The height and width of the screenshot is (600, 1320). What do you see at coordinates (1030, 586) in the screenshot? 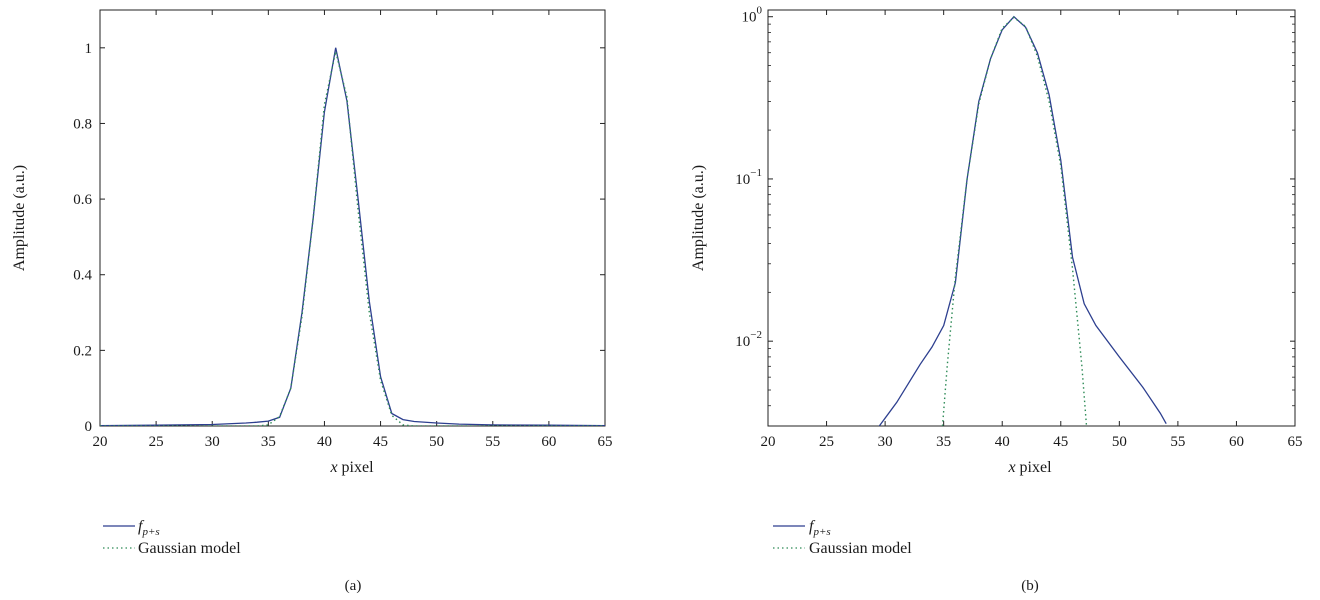
I see `panel-caption-b: (b)` at bounding box center [1030, 586].